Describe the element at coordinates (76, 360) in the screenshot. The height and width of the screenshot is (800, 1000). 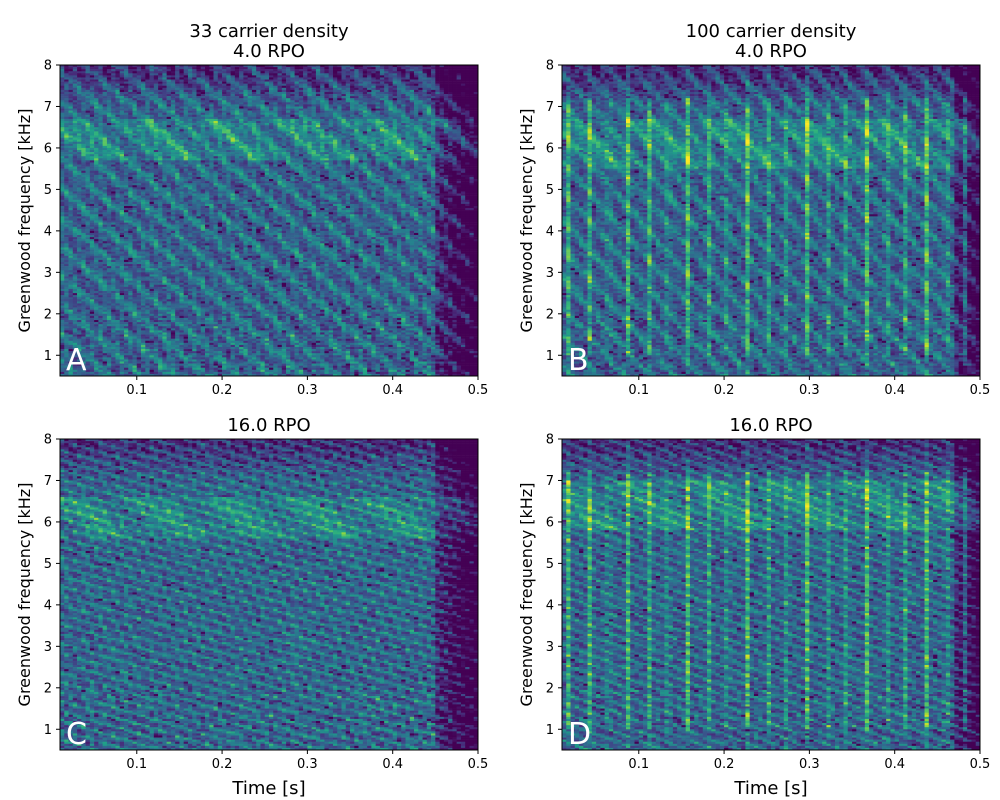
I see `panel-letter: A` at that location.